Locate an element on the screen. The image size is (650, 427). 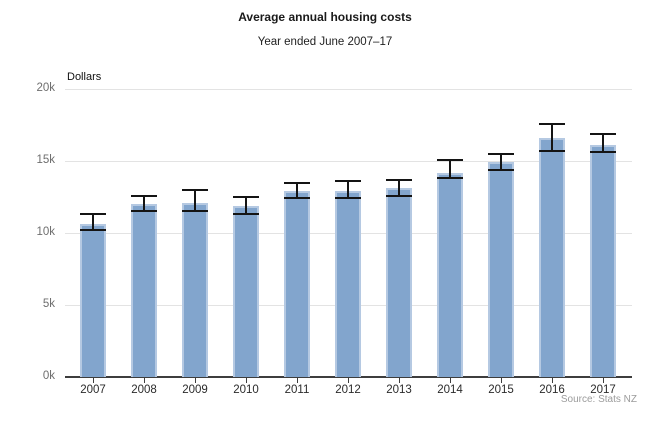
error-bar-cap-bottom-2011 is located at coordinates (297, 198).